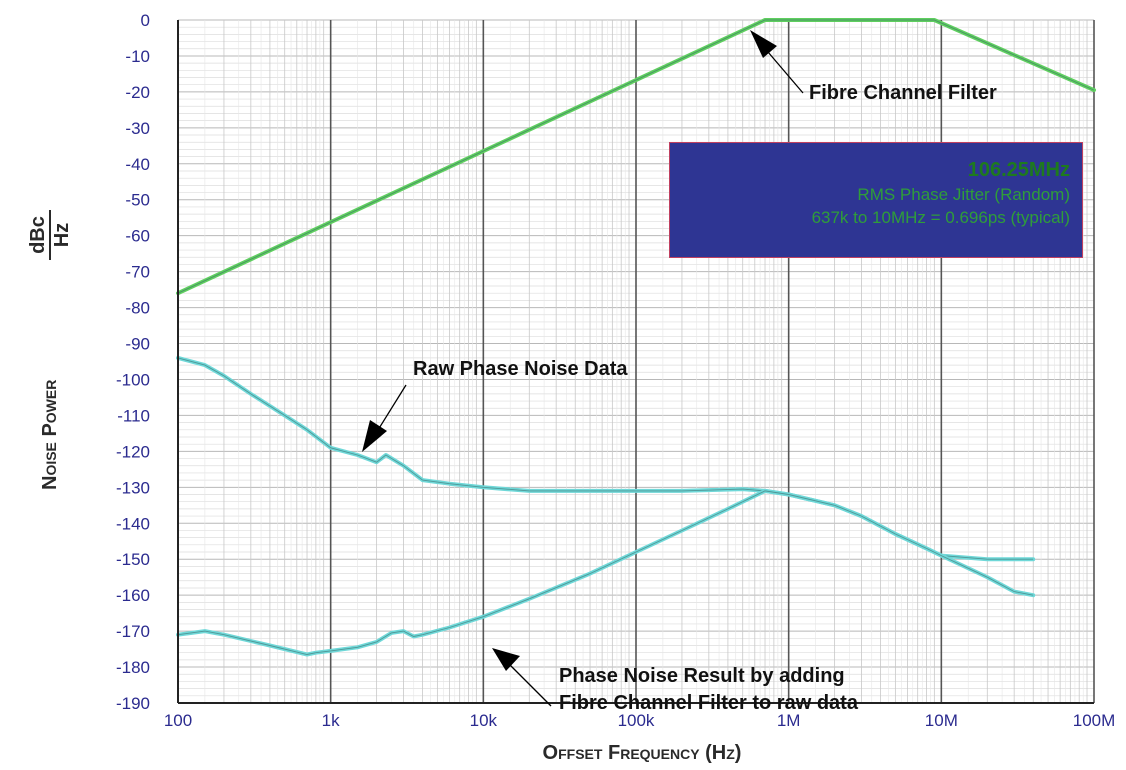 The width and height of the screenshot is (1126, 770). Describe the element at coordinates (178, 720) in the screenshot. I see `x-tick-label: 100` at that location.